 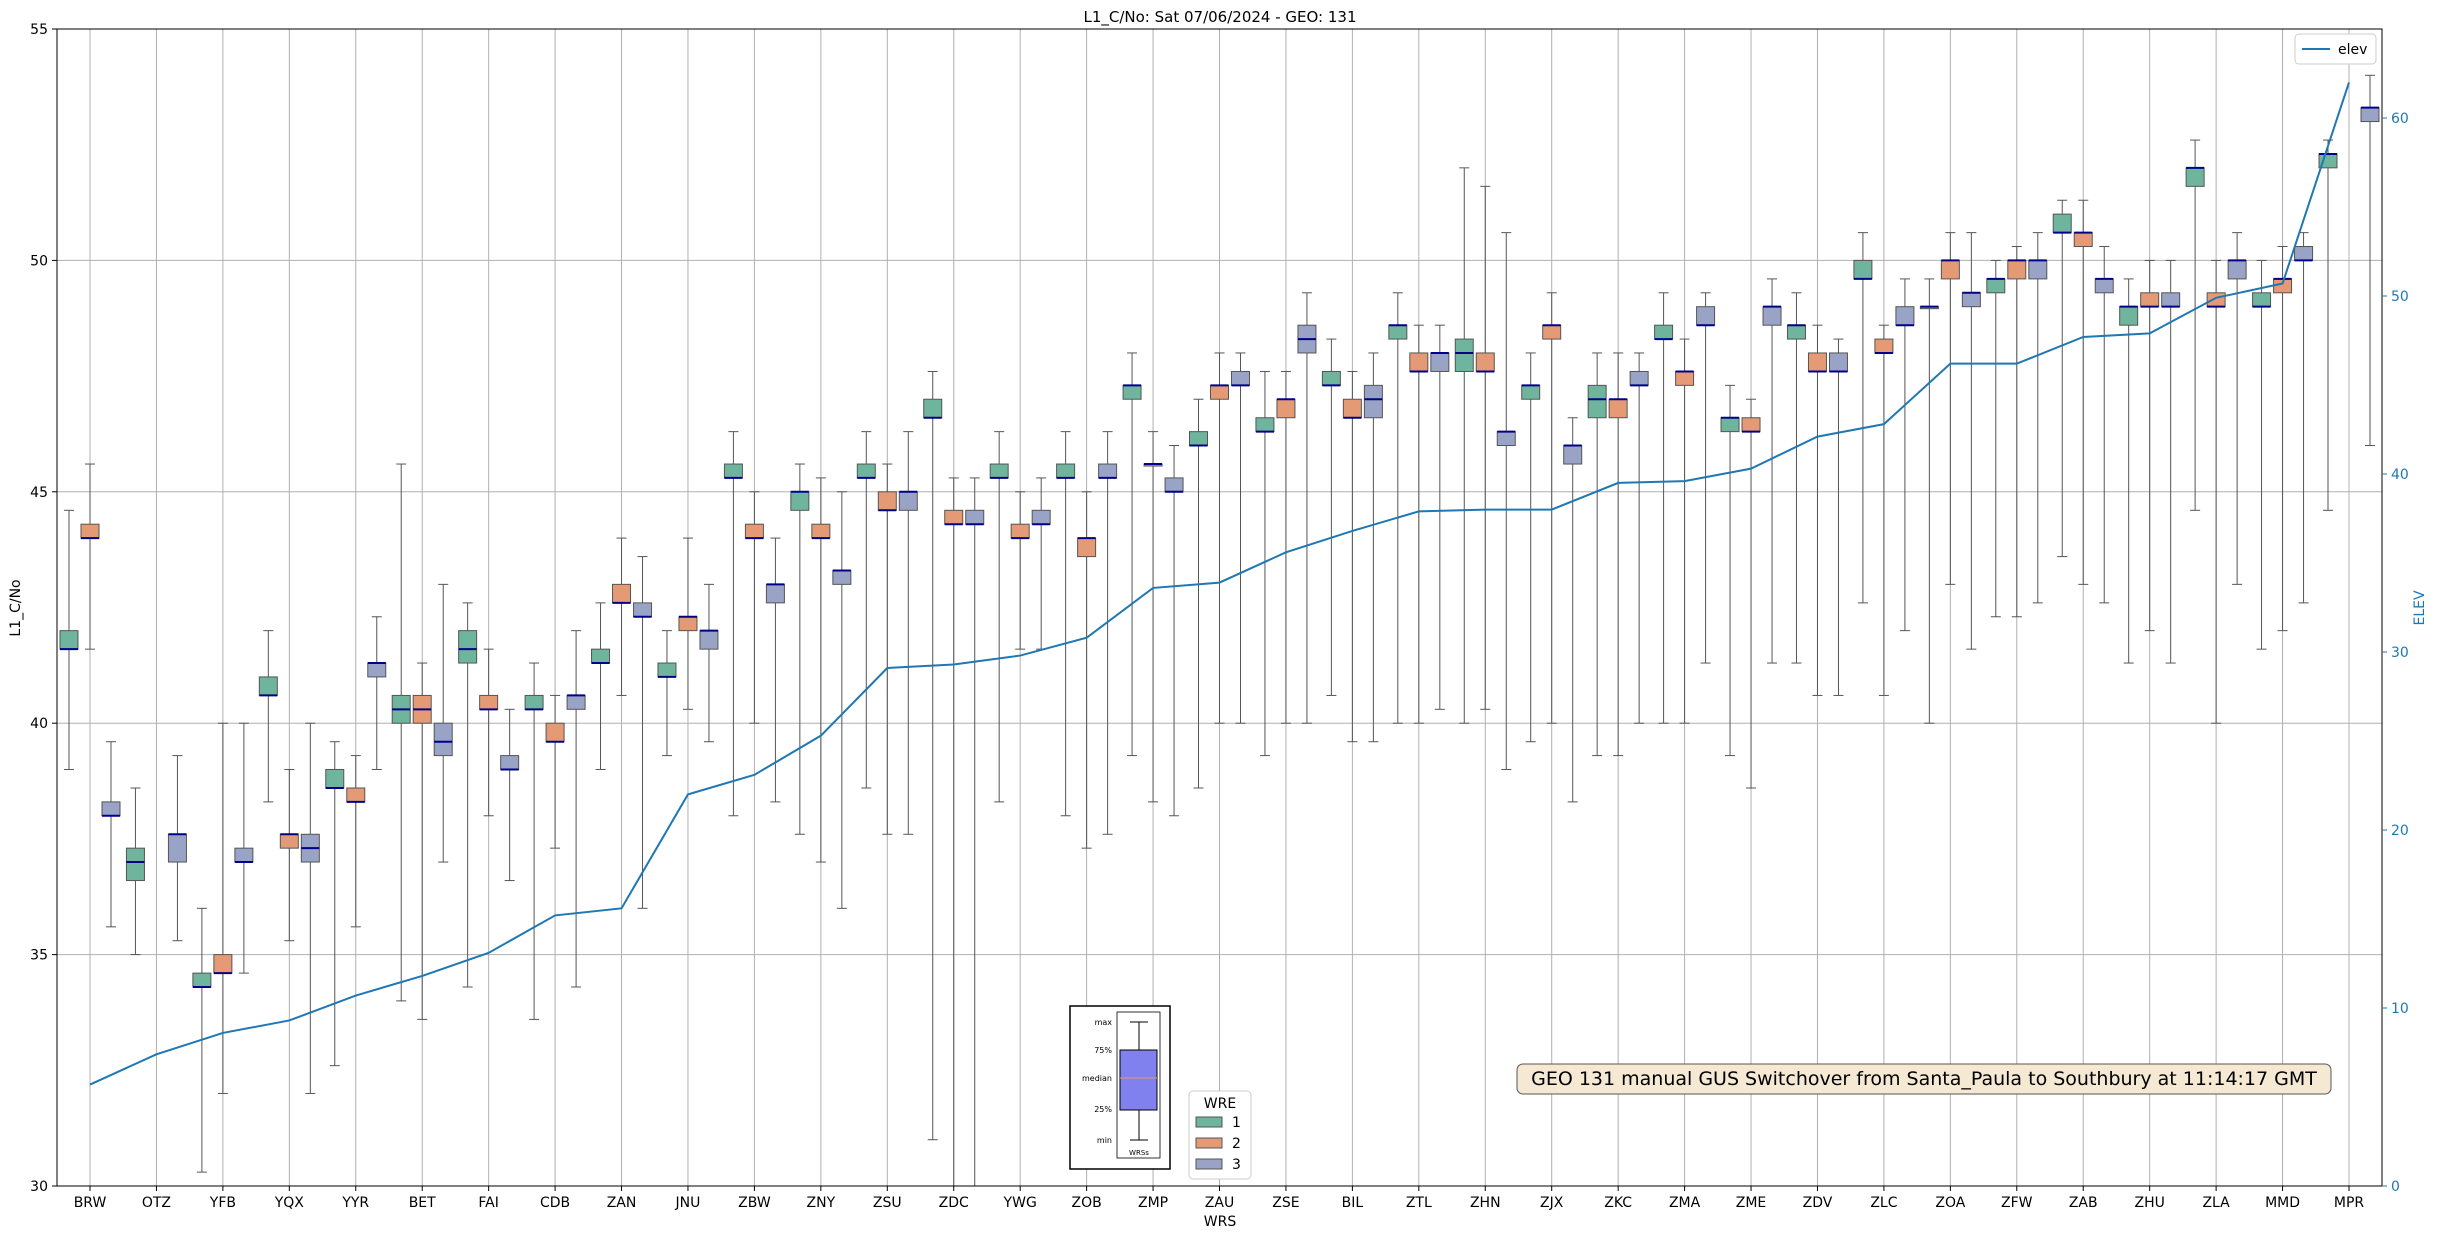 What do you see at coordinates (1531, 547) in the screenshot?
I see `box-zjx-wre1` at bounding box center [1531, 547].